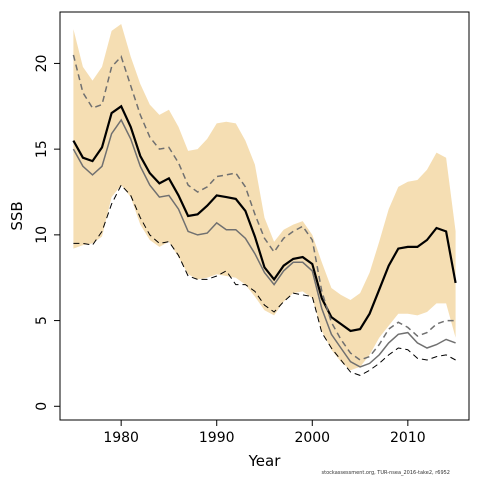  What do you see at coordinates (408, 438) in the screenshot?
I see `x-tick-label: 2010` at bounding box center [408, 438].